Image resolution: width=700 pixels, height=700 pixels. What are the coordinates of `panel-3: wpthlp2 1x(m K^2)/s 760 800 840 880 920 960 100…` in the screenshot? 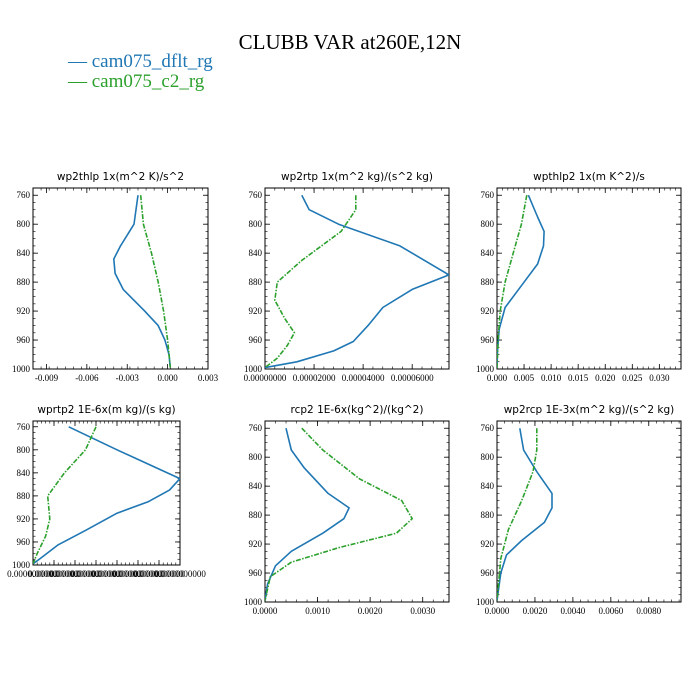 It's located at (579, 277).